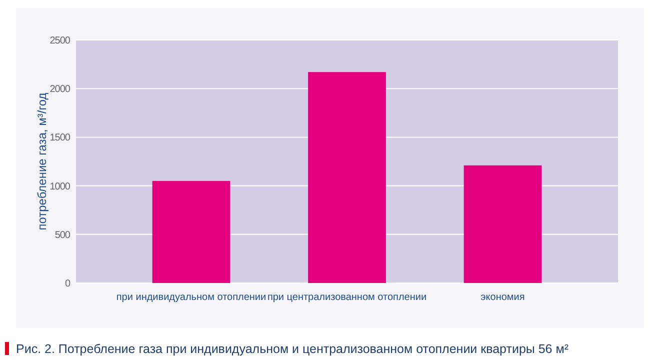 The height and width of the screenshot is (363, 659). What do you see at coordinates (60, 138) in the screenshot?
I see `y-tick-label: 1500` at bounding box center [60, 138].